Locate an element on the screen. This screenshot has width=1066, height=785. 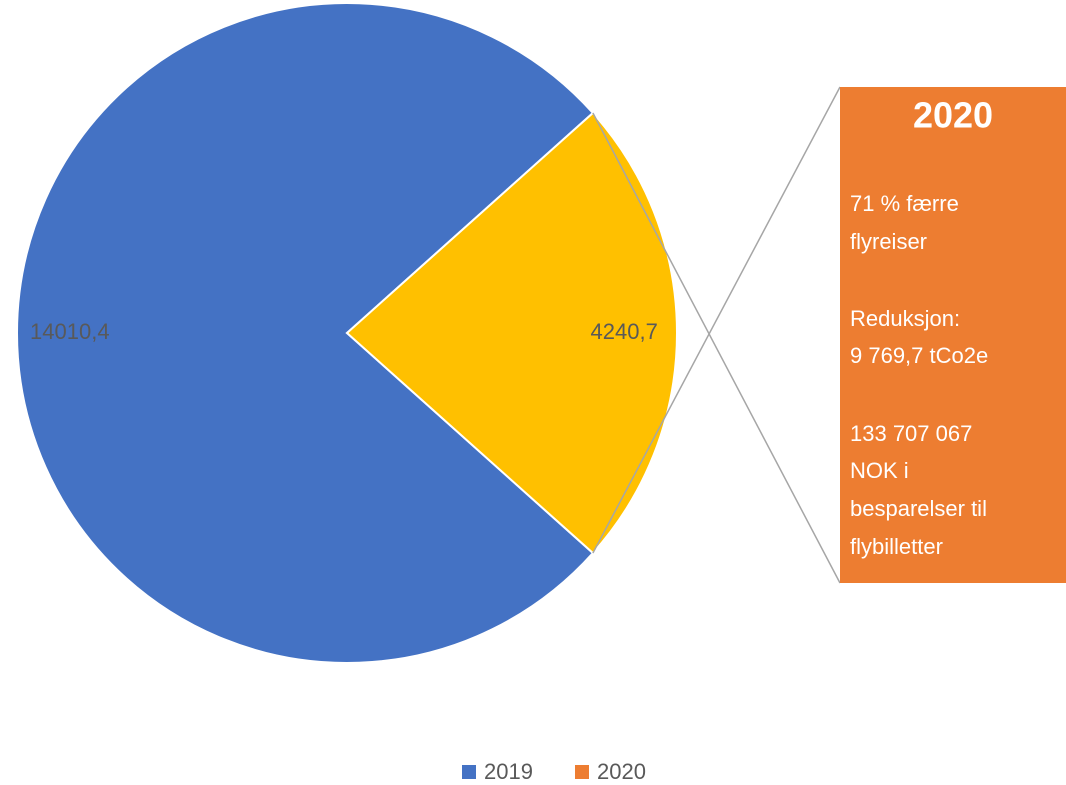
annotation-title: 2020 is located at coordinates (953, 115).